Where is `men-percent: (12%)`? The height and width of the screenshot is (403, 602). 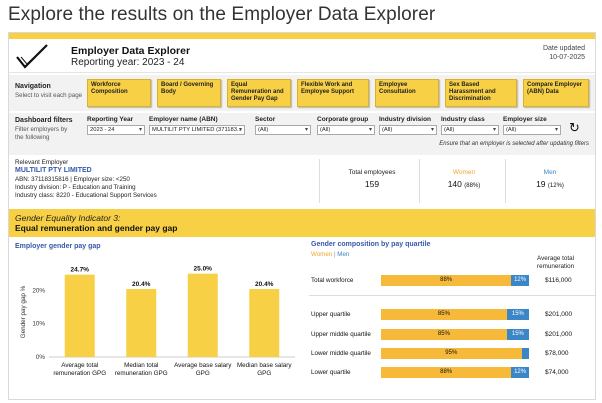
men-percent: (12%) is located at coordinates (555, 186).